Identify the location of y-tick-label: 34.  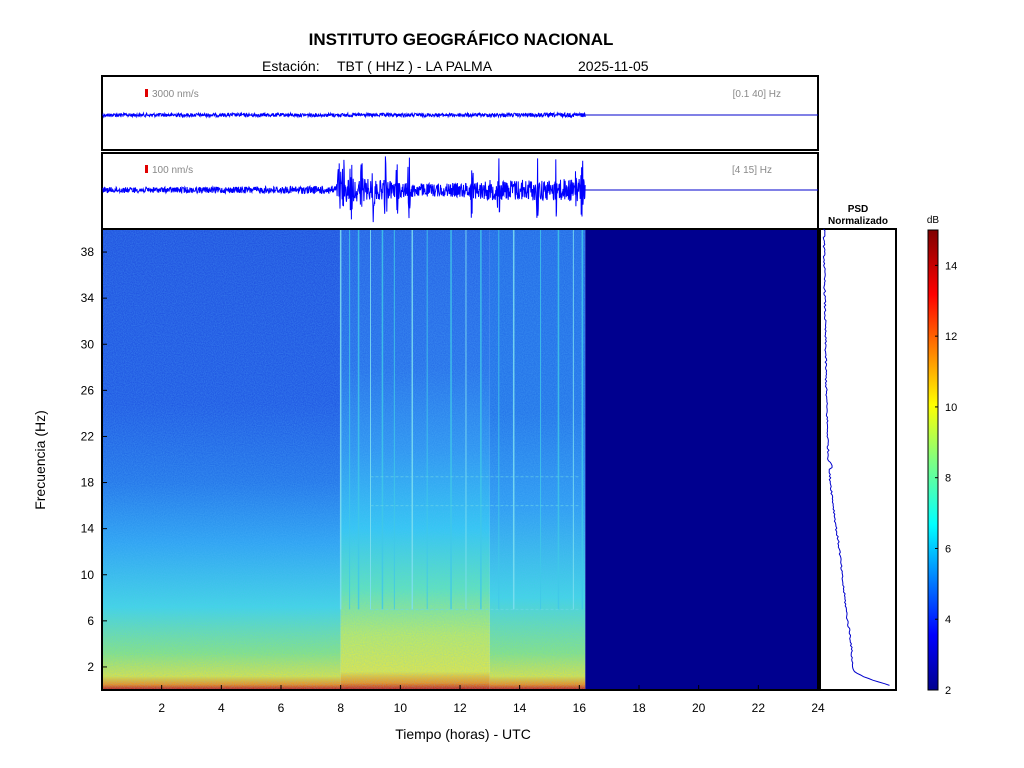
(88, 298).